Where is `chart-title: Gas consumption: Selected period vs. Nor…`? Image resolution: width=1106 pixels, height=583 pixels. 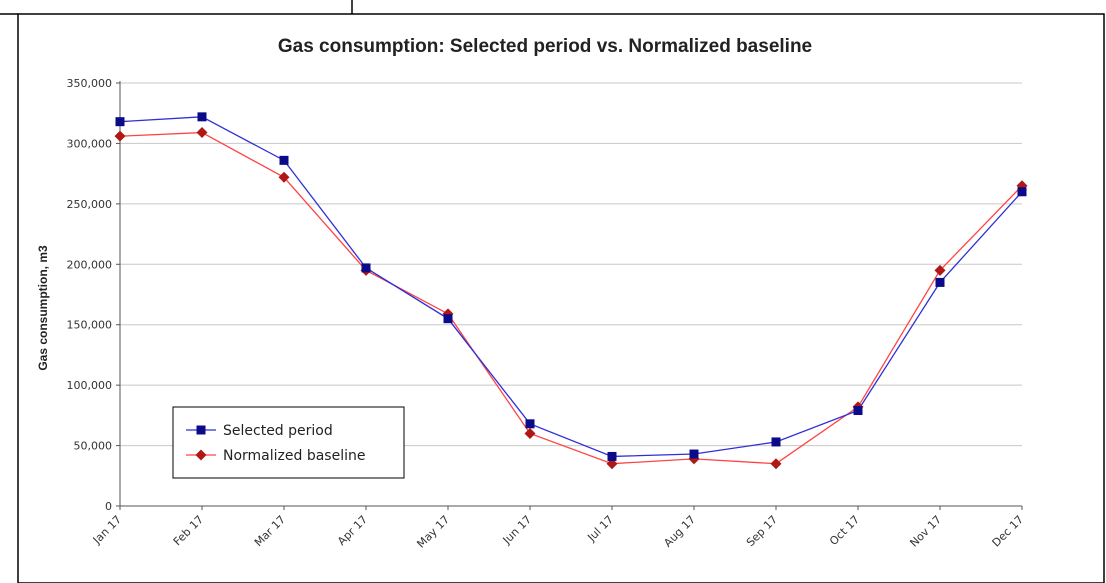
chart-title: Gas consumption: Selected period vs. Nor… is located at coordinates (545, 46).